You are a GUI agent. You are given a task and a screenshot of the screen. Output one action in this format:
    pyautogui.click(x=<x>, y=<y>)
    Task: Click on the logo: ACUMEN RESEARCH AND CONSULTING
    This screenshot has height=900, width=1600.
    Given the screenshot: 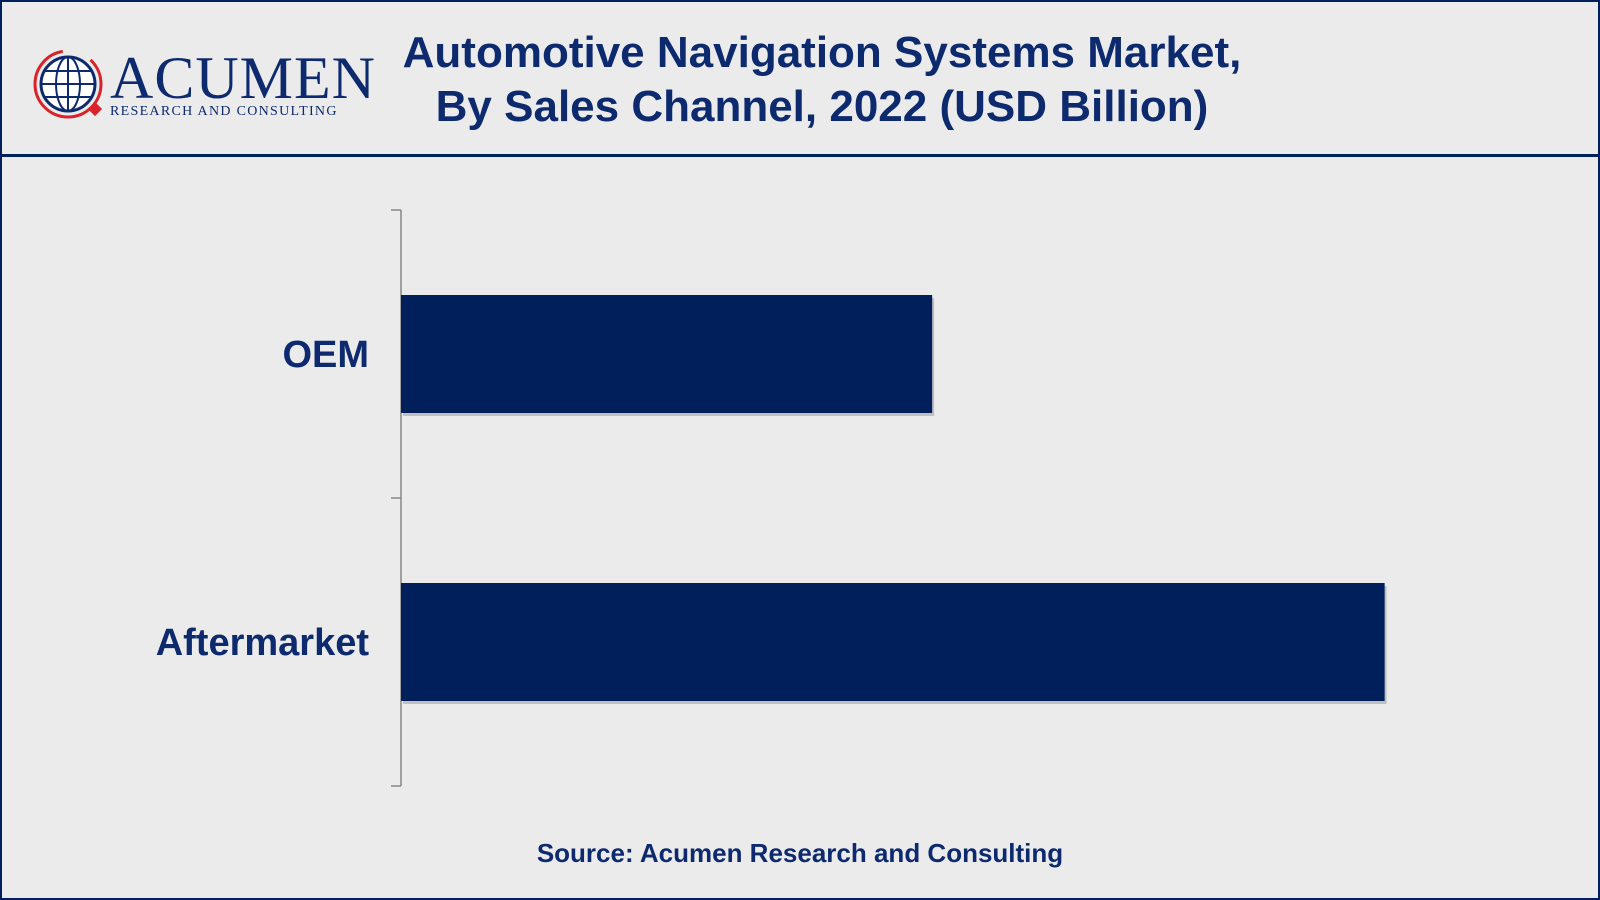 What is the action you would take?
    pyautogui.click(x=203, y=84)
    